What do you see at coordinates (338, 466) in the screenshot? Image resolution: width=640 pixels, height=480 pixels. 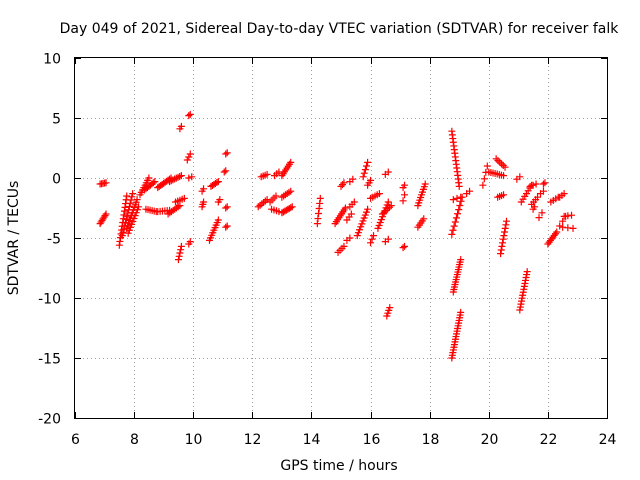 I see `x-axis-label: GPS time / hours` at bounding box center [338, 466].